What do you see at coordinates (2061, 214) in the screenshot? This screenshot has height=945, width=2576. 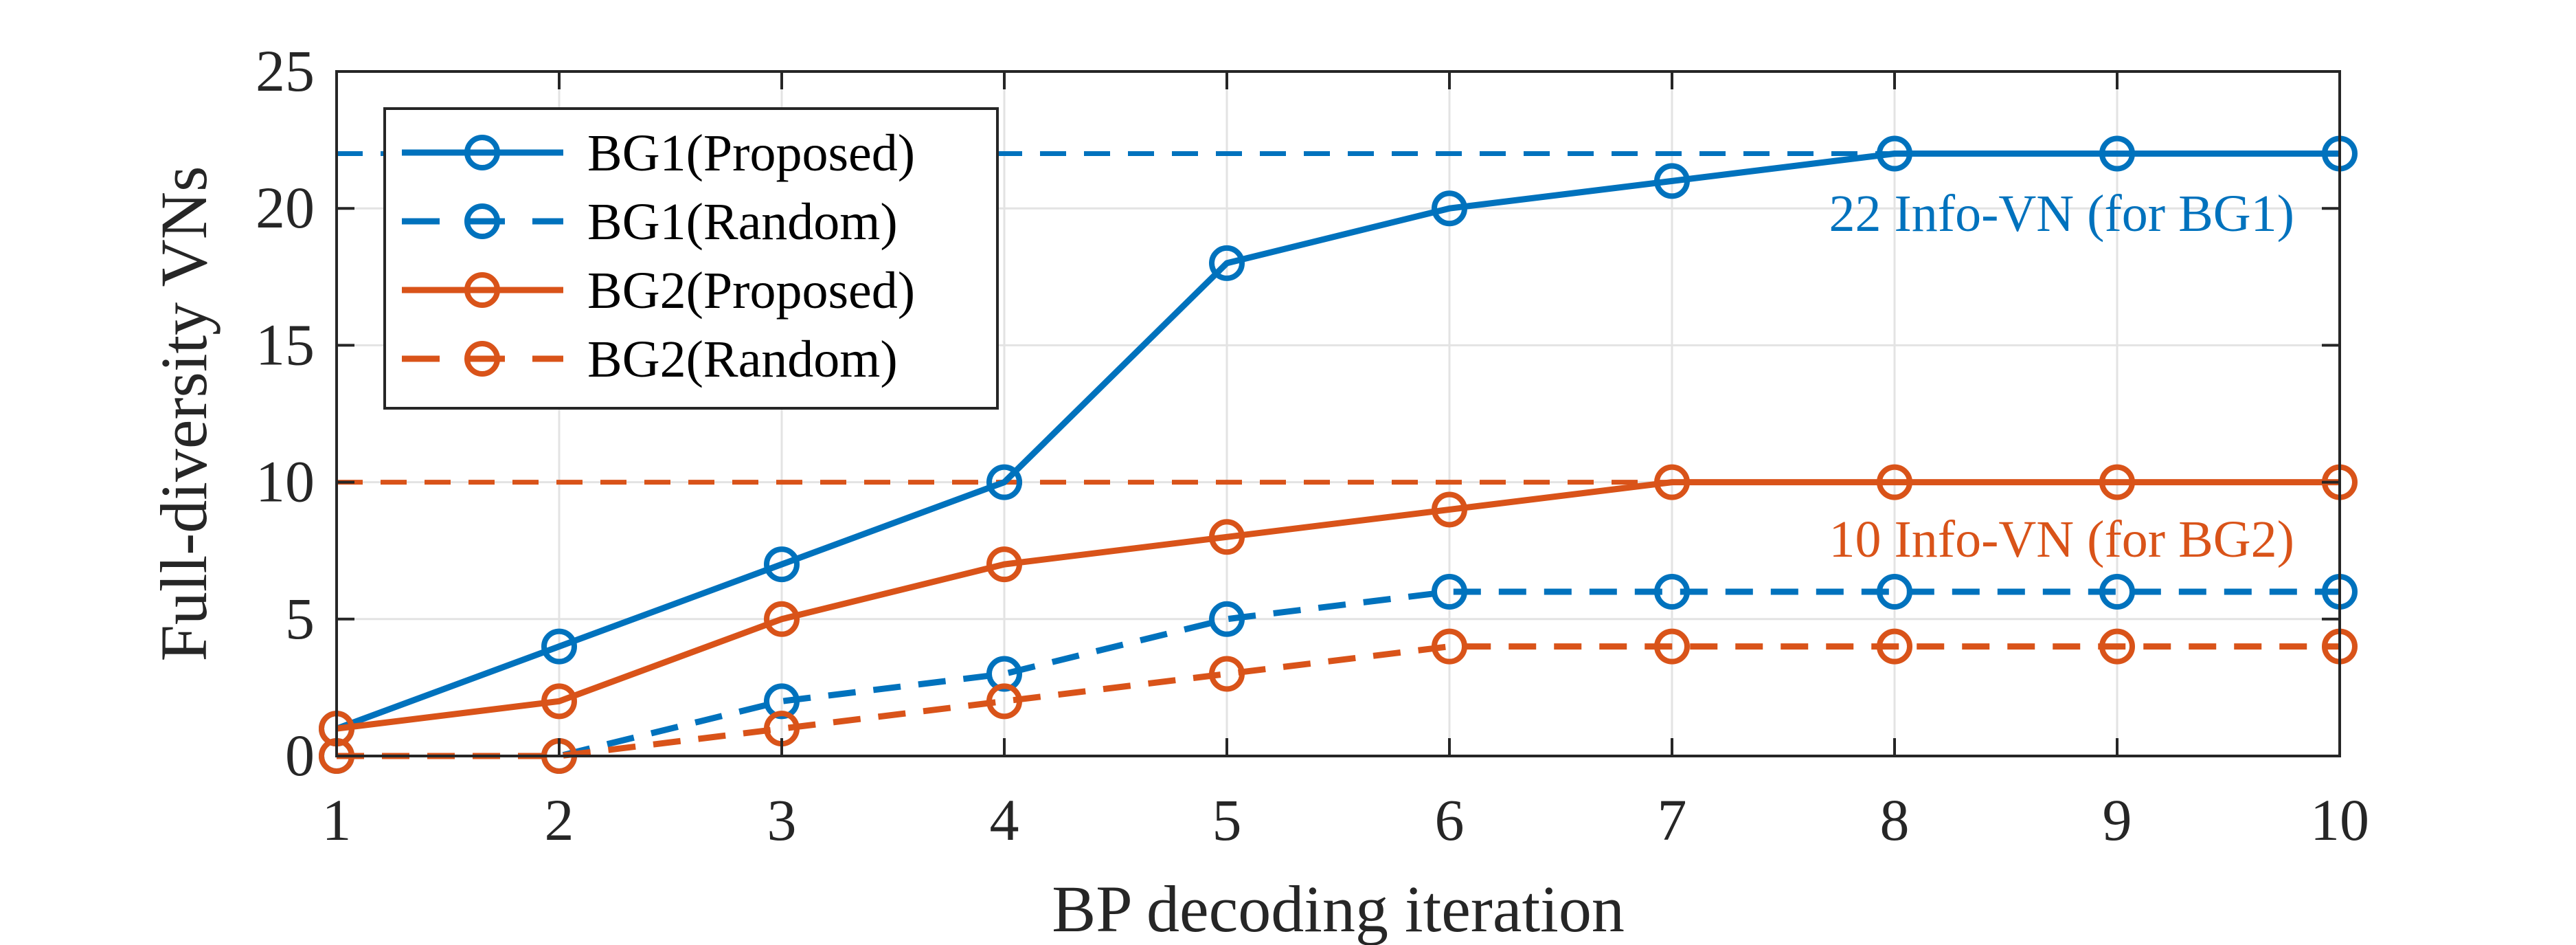 I see `reference-line-label: 22 Info-VN (for BG1)` at bounding box center [2061, 214].